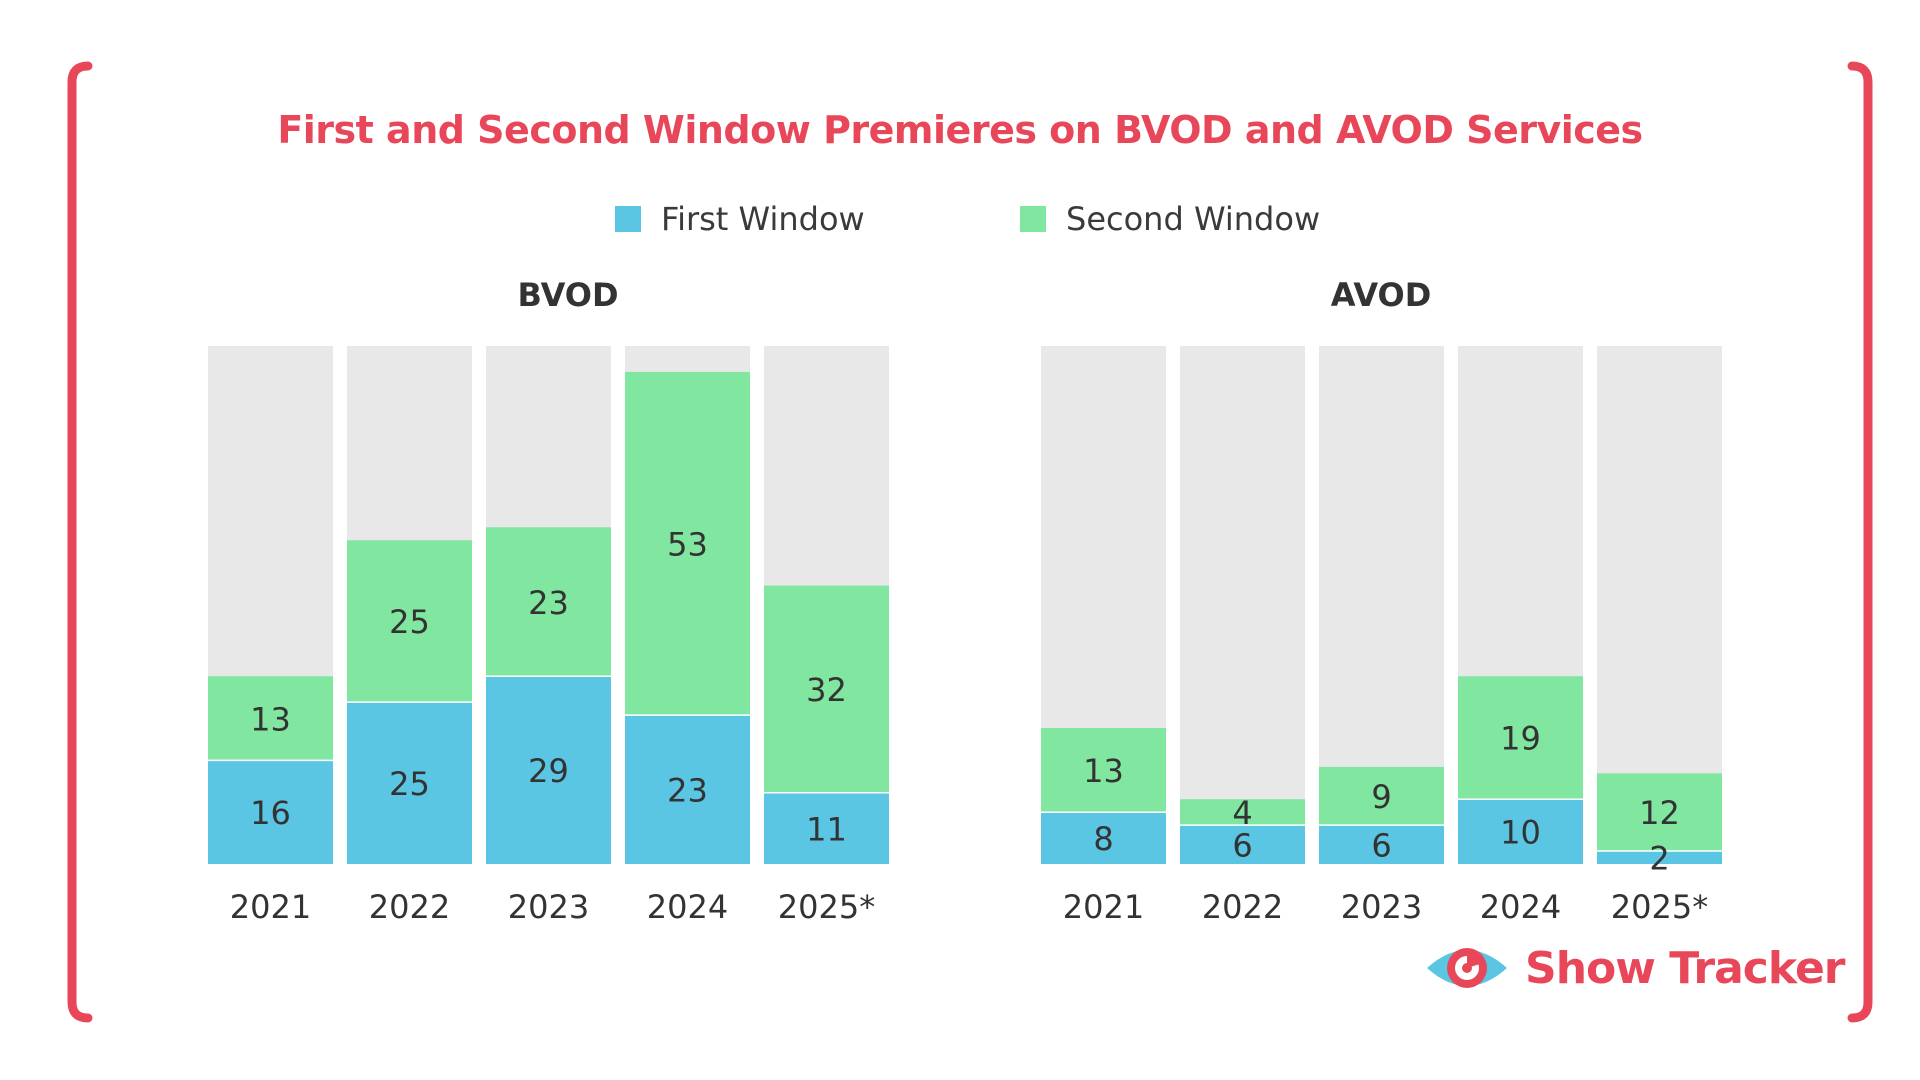  I want to click on bvod-label-second-1: 25, so click(409, 622).